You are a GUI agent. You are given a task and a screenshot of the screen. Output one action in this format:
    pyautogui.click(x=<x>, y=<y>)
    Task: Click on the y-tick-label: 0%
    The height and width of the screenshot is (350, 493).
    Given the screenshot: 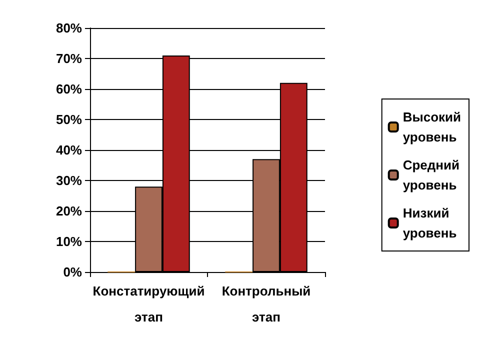 What is the action you would take?
    pyautogui.click(x=72, y=272)
    